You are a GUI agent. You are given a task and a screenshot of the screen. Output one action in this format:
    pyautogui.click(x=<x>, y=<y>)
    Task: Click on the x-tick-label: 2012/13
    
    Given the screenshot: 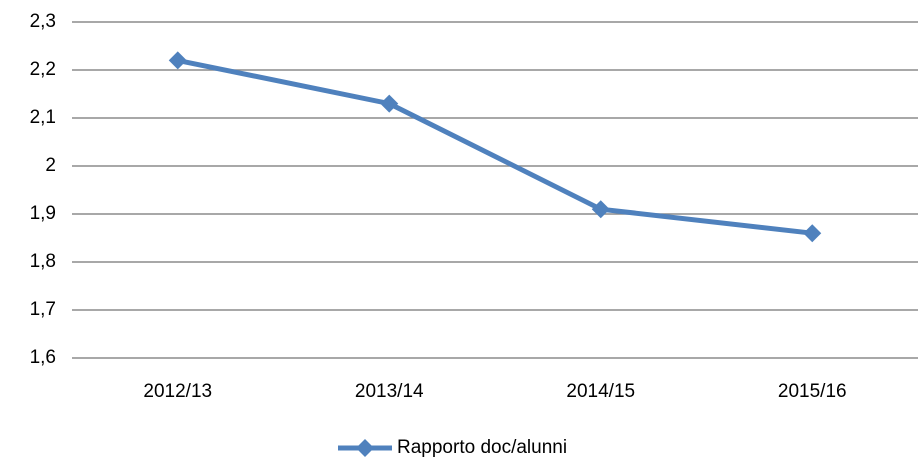 What is the action you would take?
    pyautogui.click(x=177, y=391)
    